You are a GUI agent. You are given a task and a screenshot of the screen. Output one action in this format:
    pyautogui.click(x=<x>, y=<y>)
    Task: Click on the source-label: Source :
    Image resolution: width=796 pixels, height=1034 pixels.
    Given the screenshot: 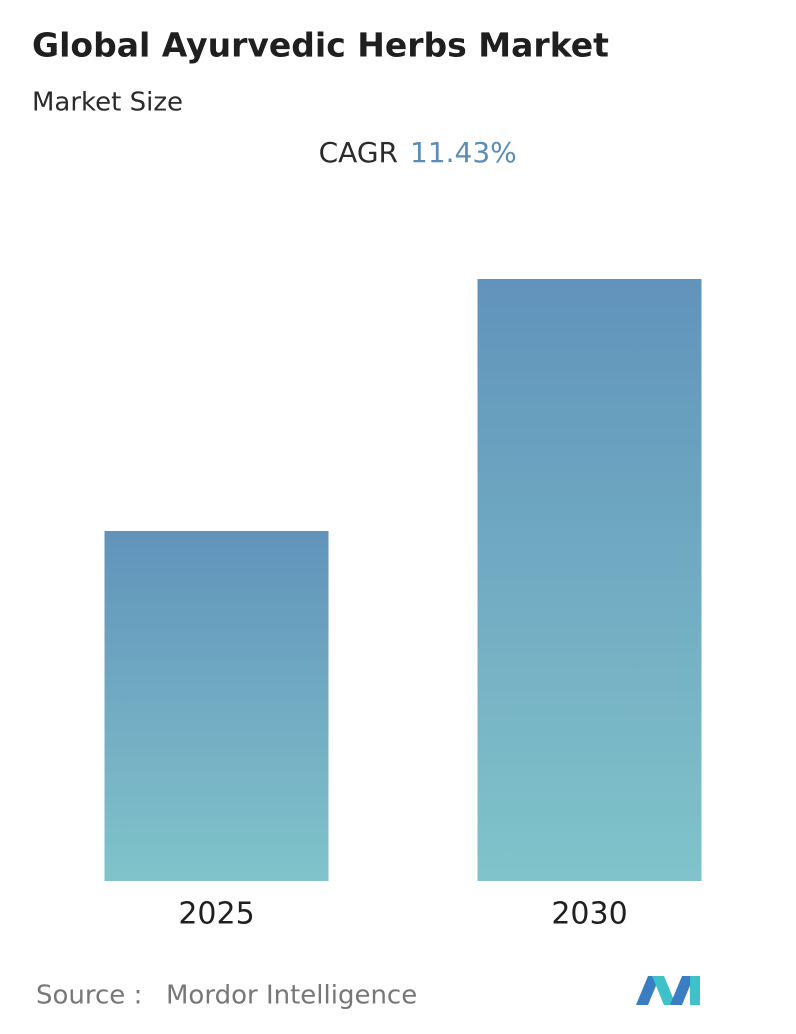 What is the action you would take?
    pyautogui.click(x=89, y=996)
    